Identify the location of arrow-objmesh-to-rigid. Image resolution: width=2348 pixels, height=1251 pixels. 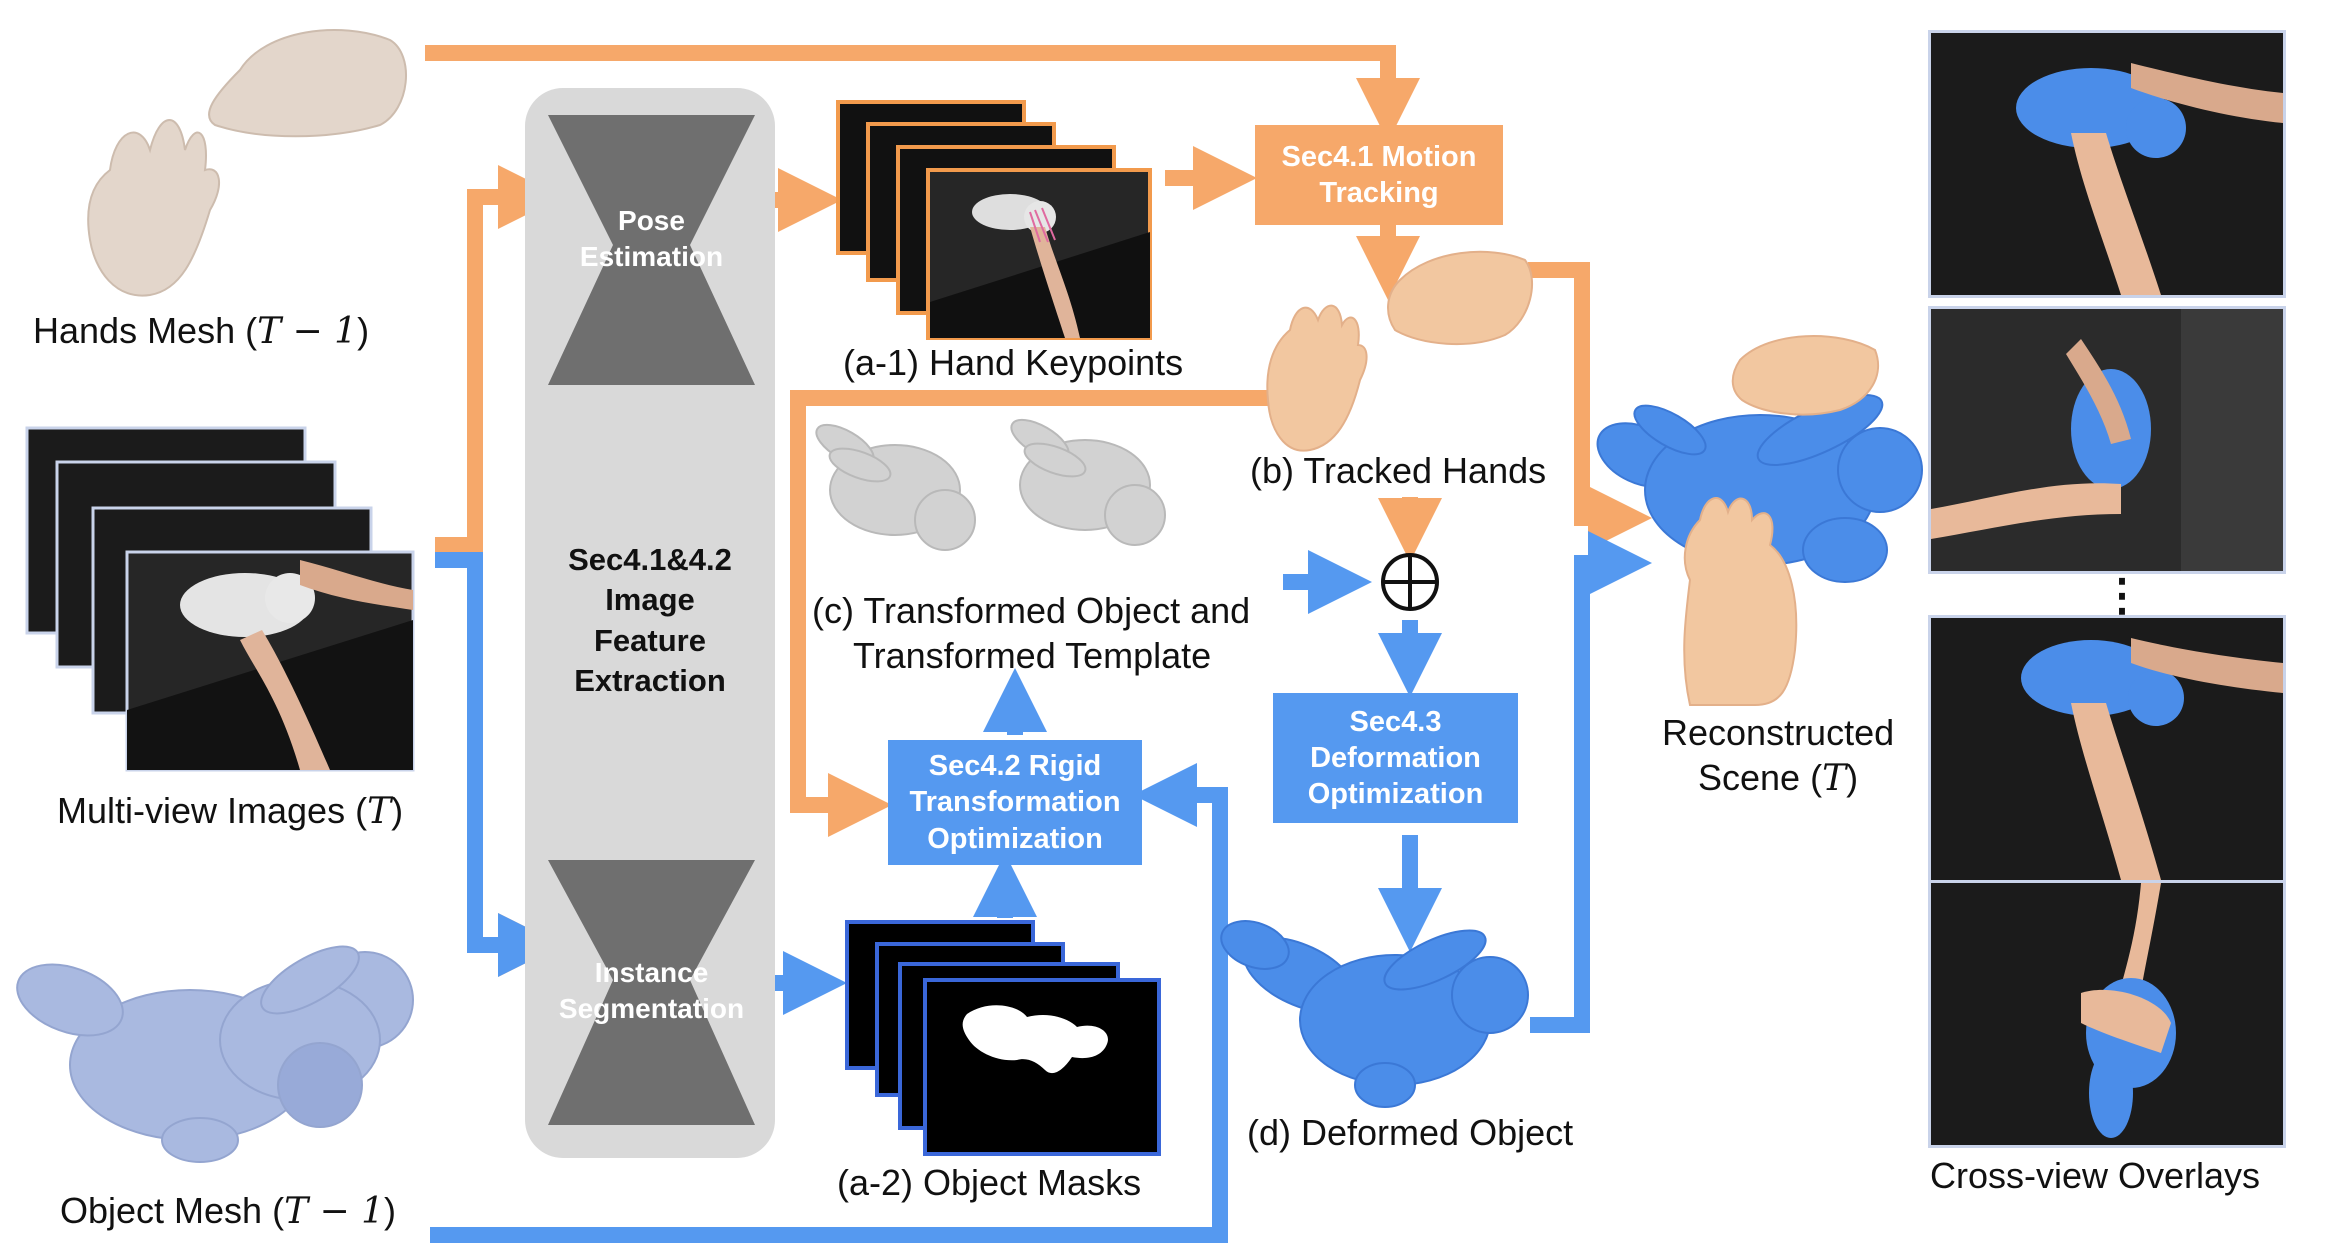
(829, 1003).